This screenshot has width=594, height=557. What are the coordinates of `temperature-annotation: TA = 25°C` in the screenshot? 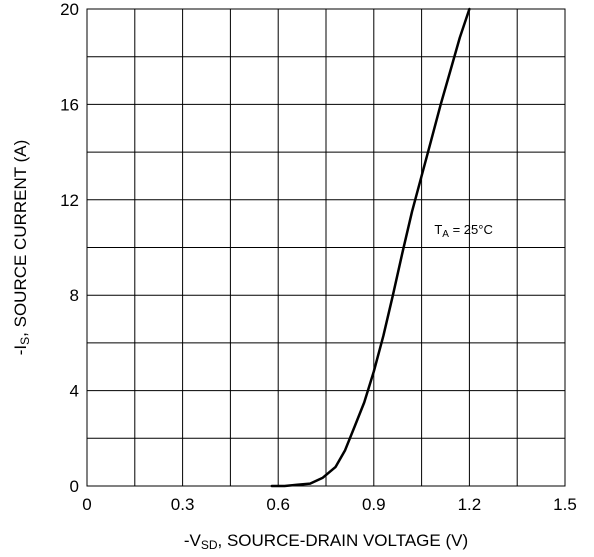 It's located at (463, 231).